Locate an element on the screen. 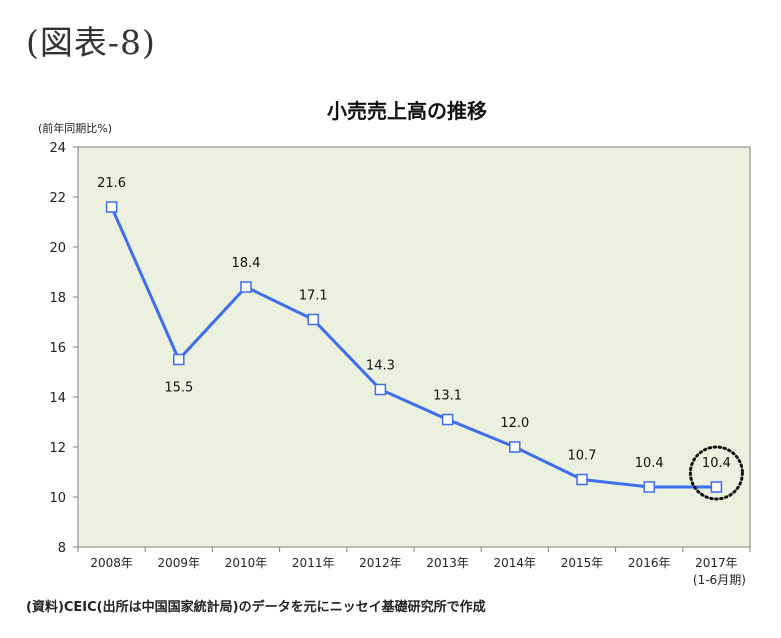 The width and height of the screenshot is (781, 638). x-tick-label: 2010年 is located at coordinates (246, 563).